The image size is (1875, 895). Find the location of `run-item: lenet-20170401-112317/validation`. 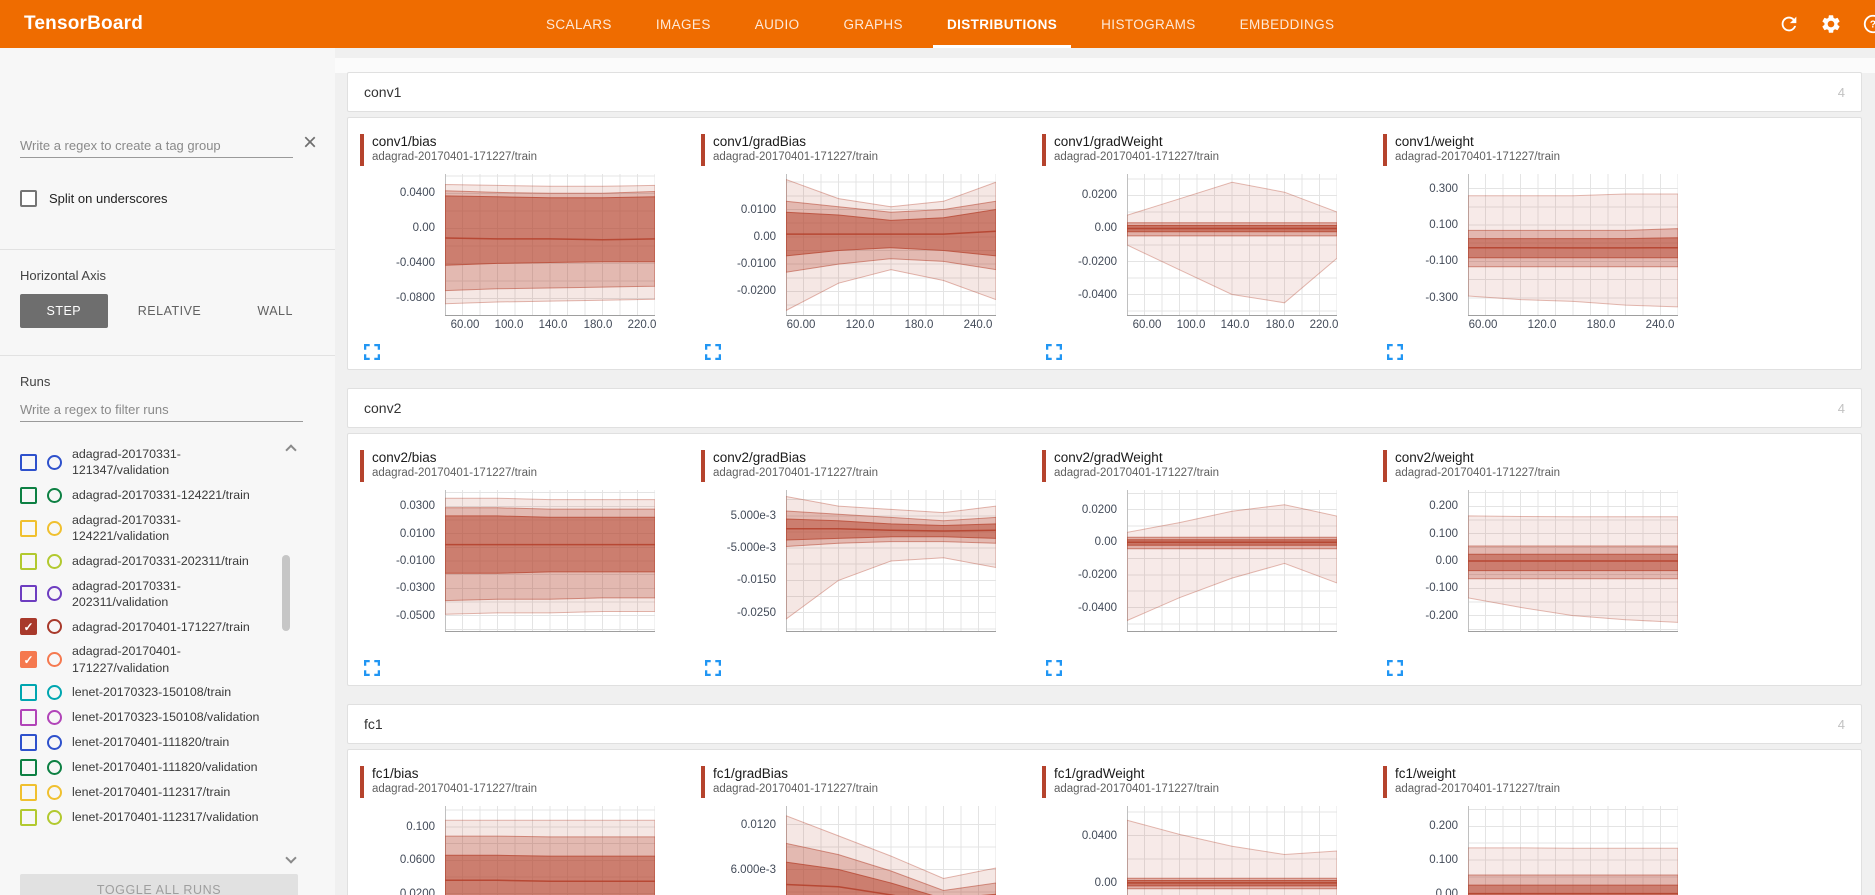

run-item: lenet-20170401-112317/validation is located at coordinates (177, 817).